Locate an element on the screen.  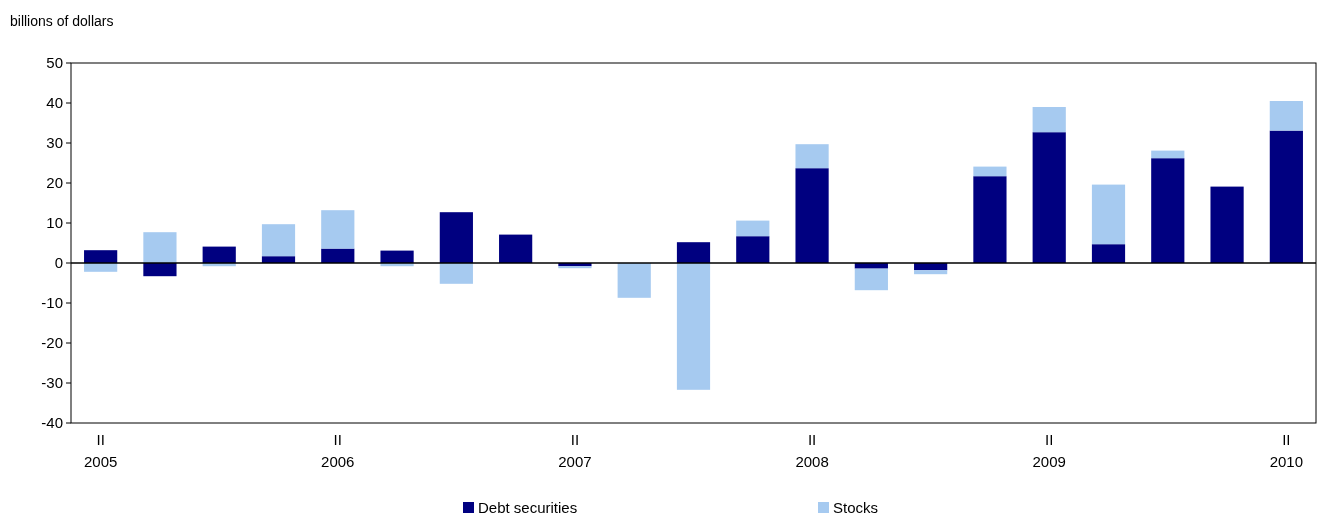
y-tick-label: 20 is located at coordinates (54, 183).